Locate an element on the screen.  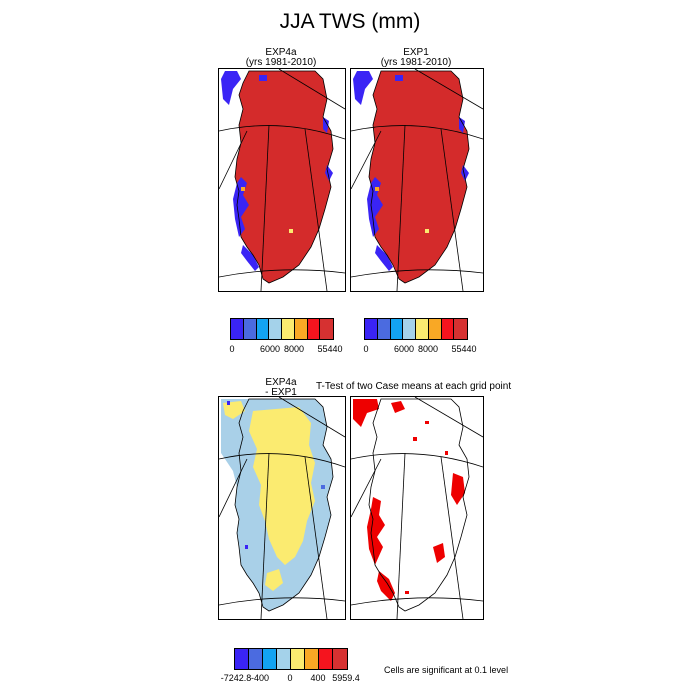
map-panel-ttest is located at coordinates (417, 508).